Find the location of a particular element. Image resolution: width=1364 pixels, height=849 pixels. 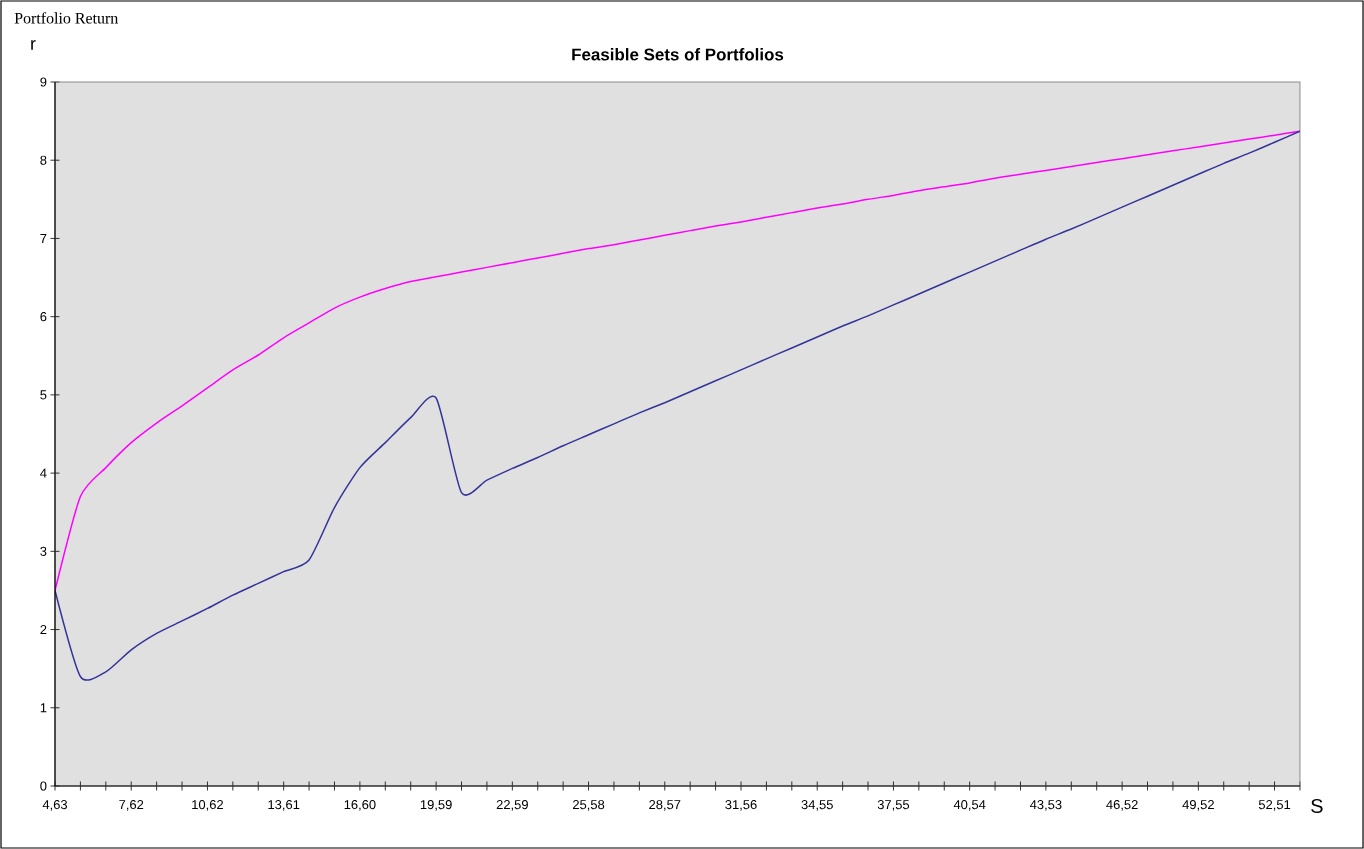

y-tick-label: 3 is located at coordinates (43, 551).